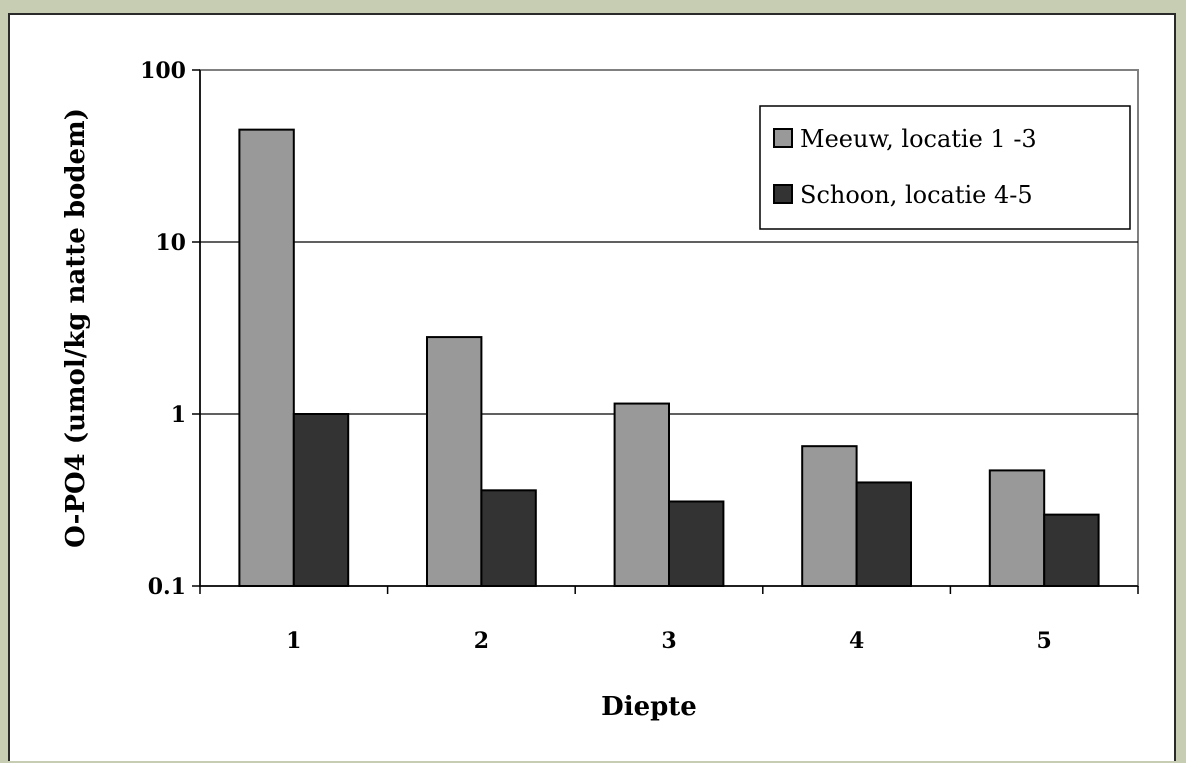 Image resolution: width=1186 pixels, height=763 pixels. What do you see at coordinates (167, 587) in the screenshot?
I see `y-tick-label: 0.1` at bounding box center [167, 587].